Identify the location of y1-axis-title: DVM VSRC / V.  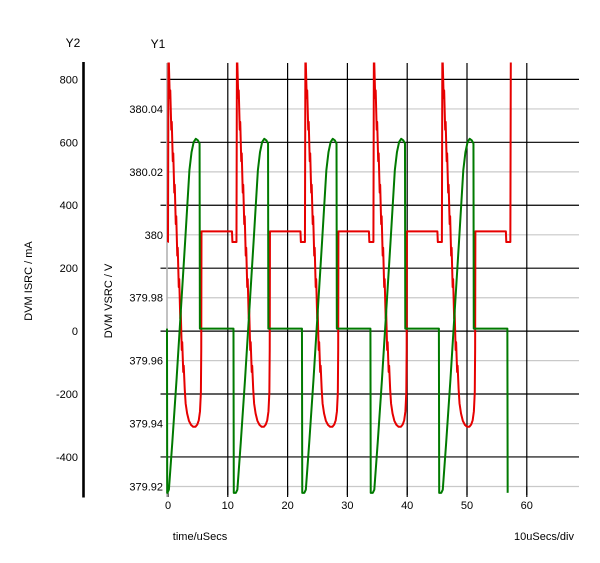
(109, 301).